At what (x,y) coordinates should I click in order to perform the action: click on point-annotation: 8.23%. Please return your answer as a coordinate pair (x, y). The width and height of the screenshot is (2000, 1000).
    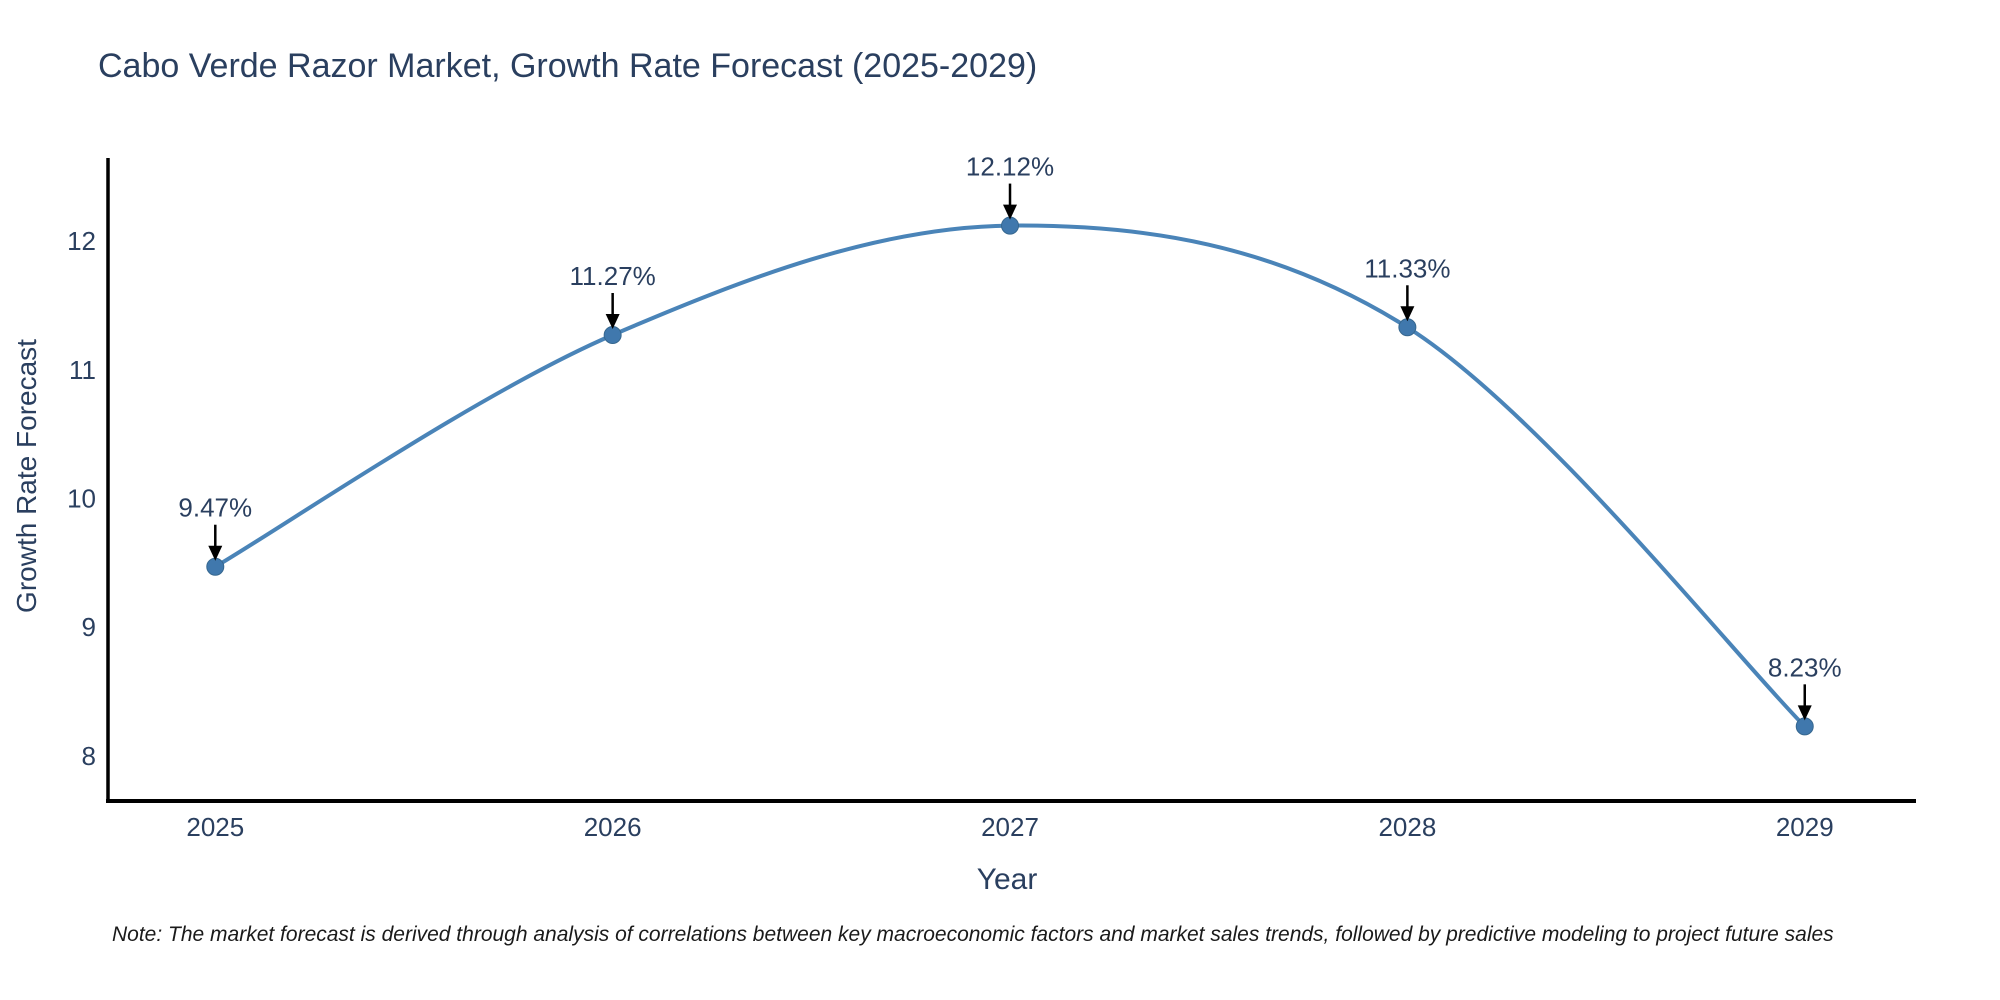
    Looking at the image, I should click on (1805, 686).